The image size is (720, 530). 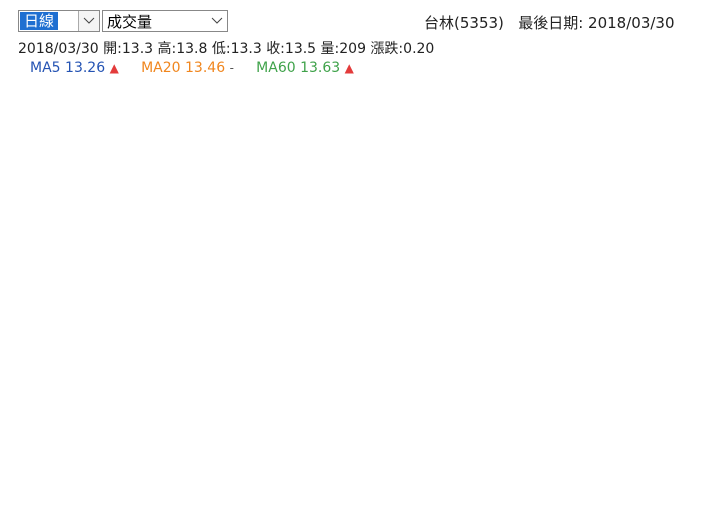 I want to click on stock-name: 台林(5353), so click(x=464, y=23).